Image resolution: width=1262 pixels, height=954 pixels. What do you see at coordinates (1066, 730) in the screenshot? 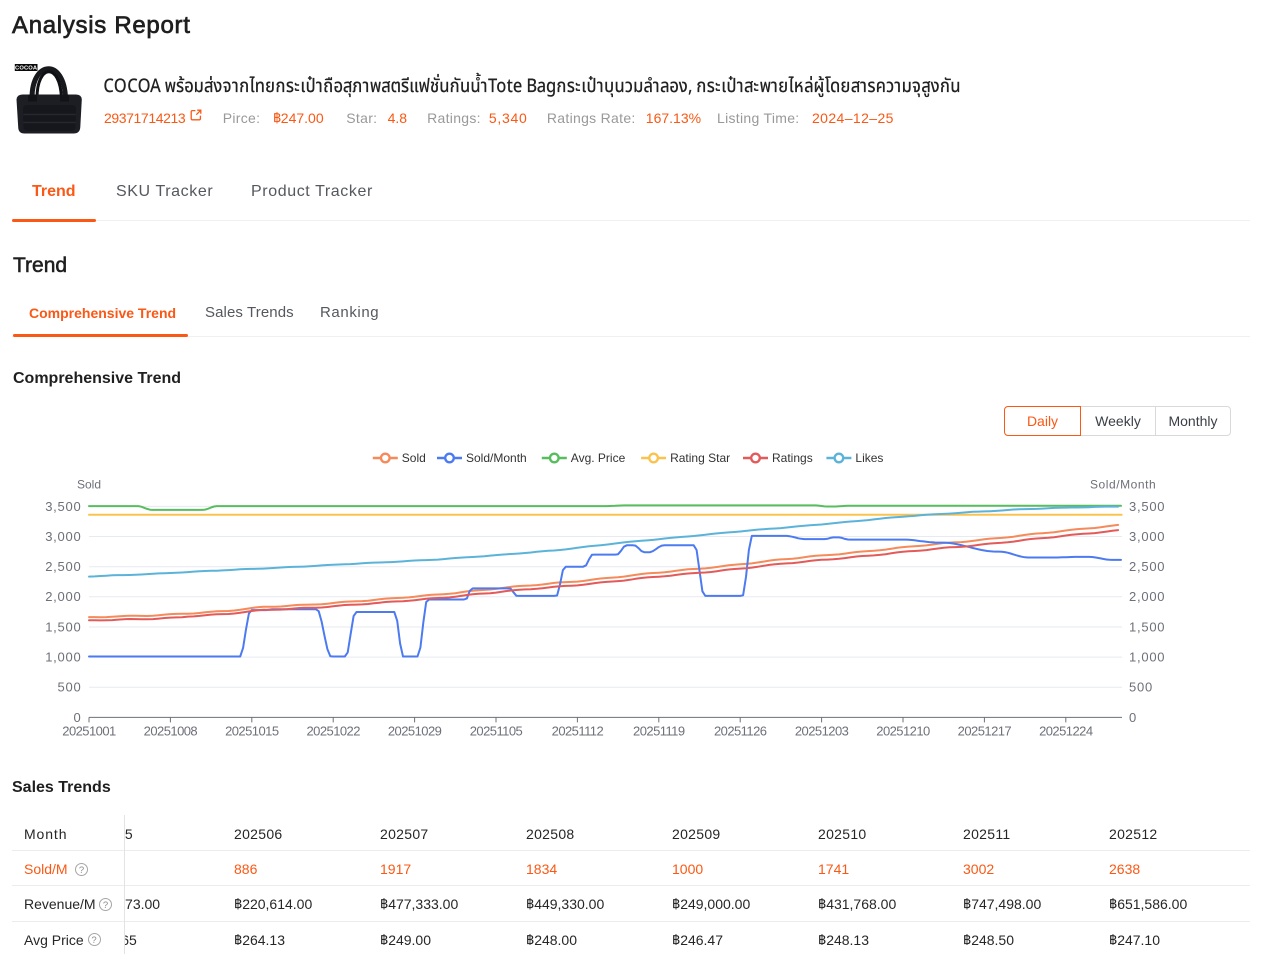
I see `svg-text: 20251224` at bounding box center [1066, 730].